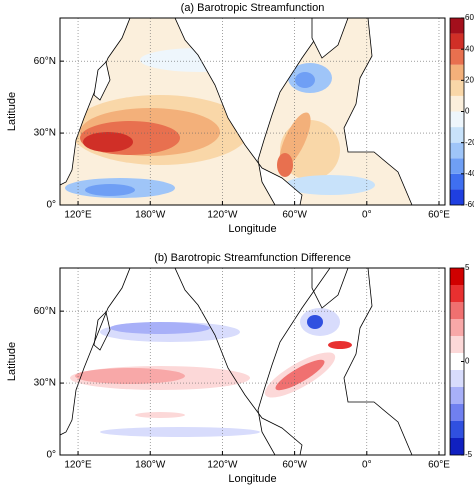 The width and height of the screenshot is (474, 500). I want to click on colorbar-label: 5, so click(467, 267).